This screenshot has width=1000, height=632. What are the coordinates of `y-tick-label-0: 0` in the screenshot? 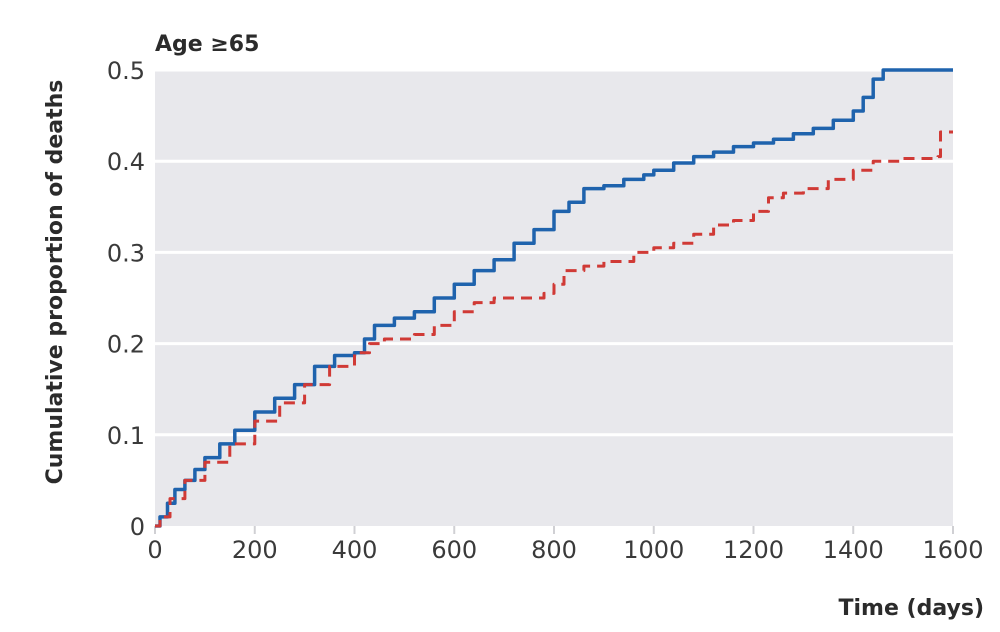 It's located at (137, 527).